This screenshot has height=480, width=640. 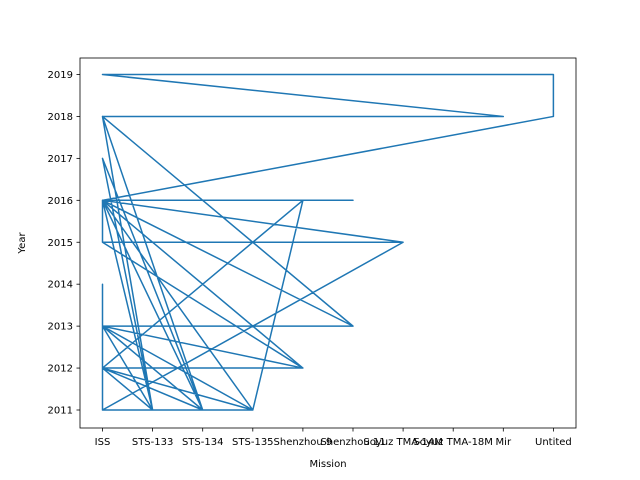 I want to click on x-tick-label: STS-133, so click(x=153, y=442).